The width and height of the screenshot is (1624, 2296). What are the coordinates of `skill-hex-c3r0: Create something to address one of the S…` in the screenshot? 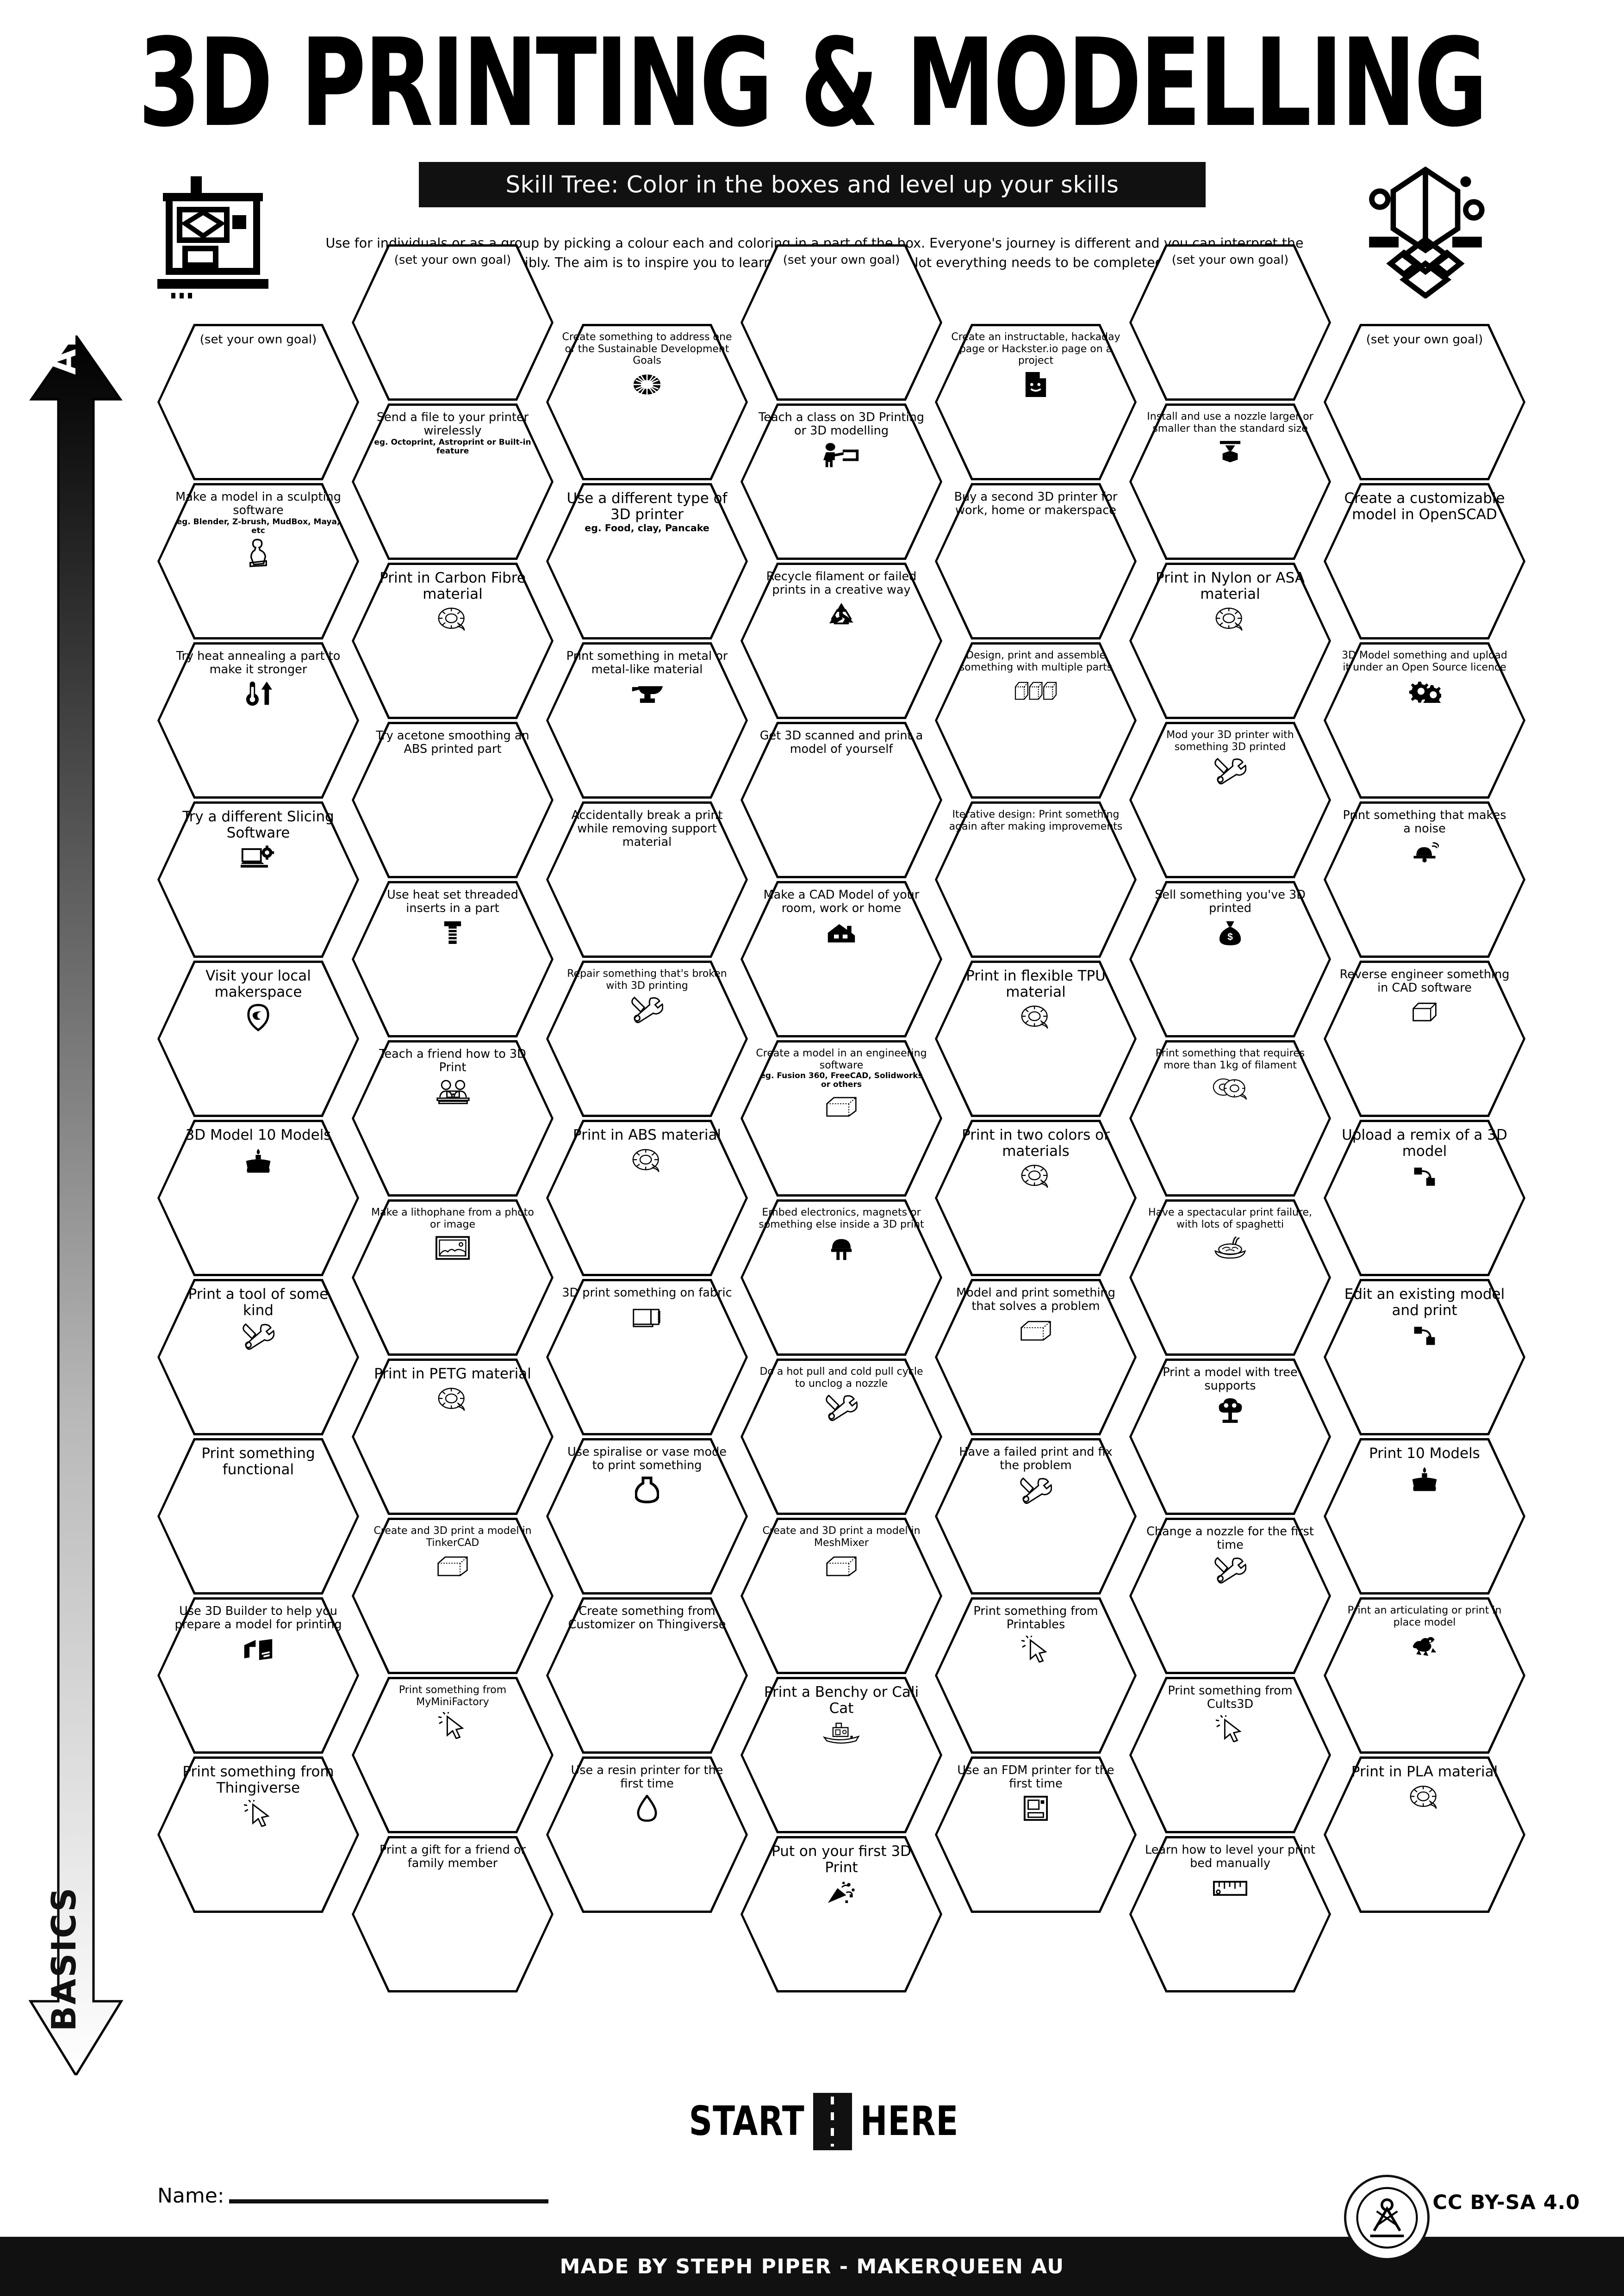 It's located at (647, 402).